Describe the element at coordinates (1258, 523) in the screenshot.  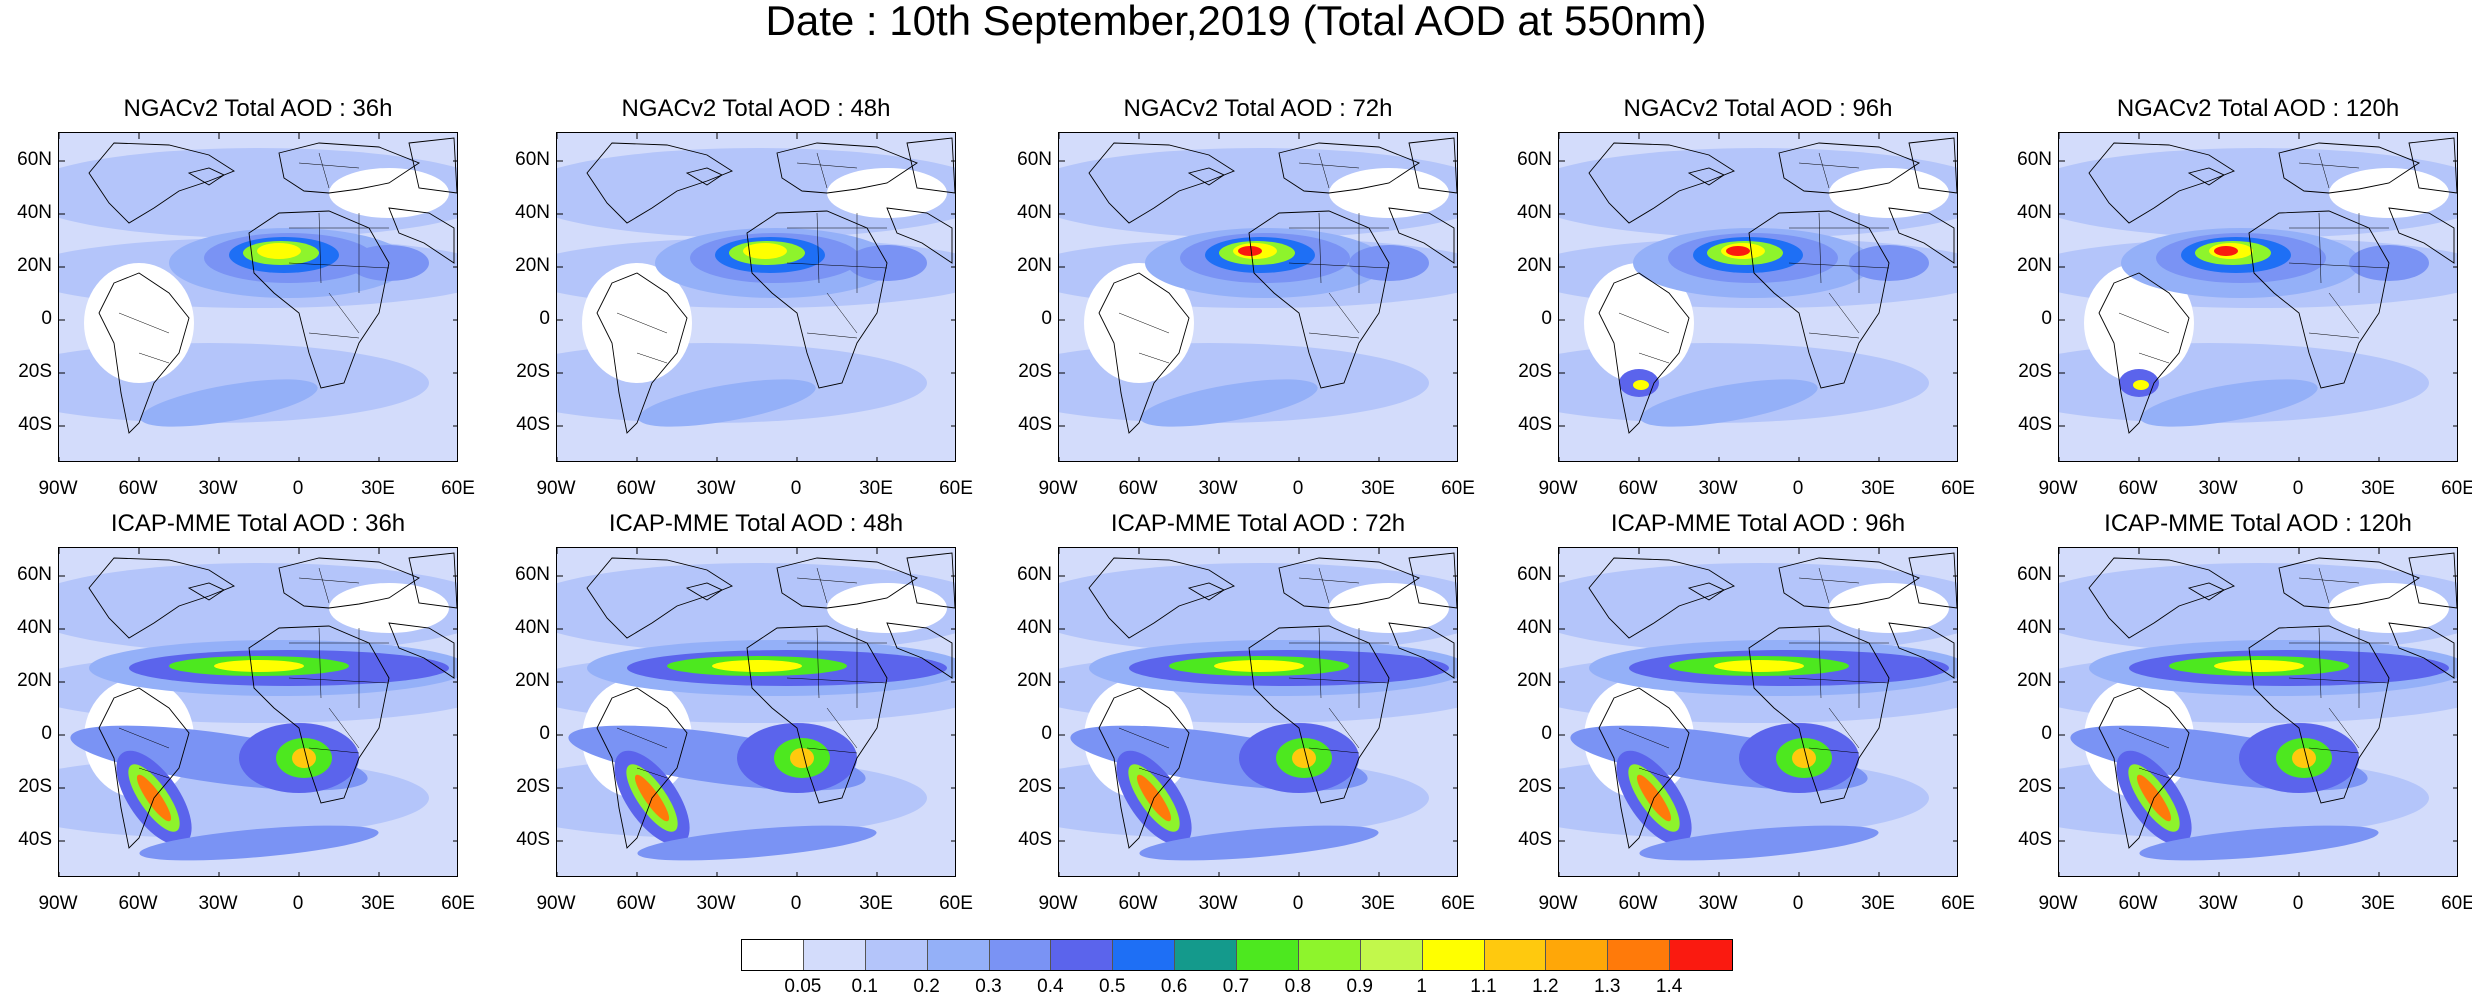
I see `panel-title: ICAP-MME Total AOD : 72h` at that location.